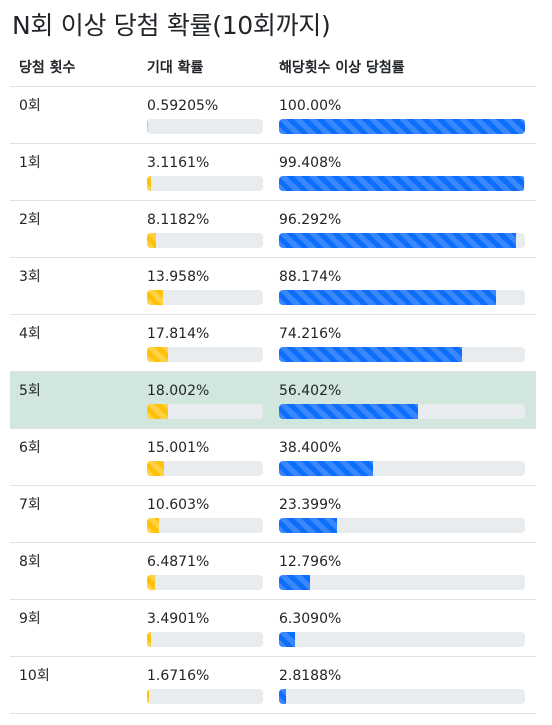 The height and width of the screenshot is (725, 552). Describe the element at coordinates (204, 115) in the screenshot. I see `expected-cell: 0.59205%` at that location.